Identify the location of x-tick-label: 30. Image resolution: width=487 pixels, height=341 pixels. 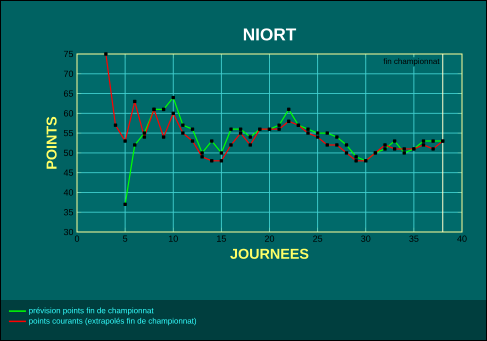
(365, 239).